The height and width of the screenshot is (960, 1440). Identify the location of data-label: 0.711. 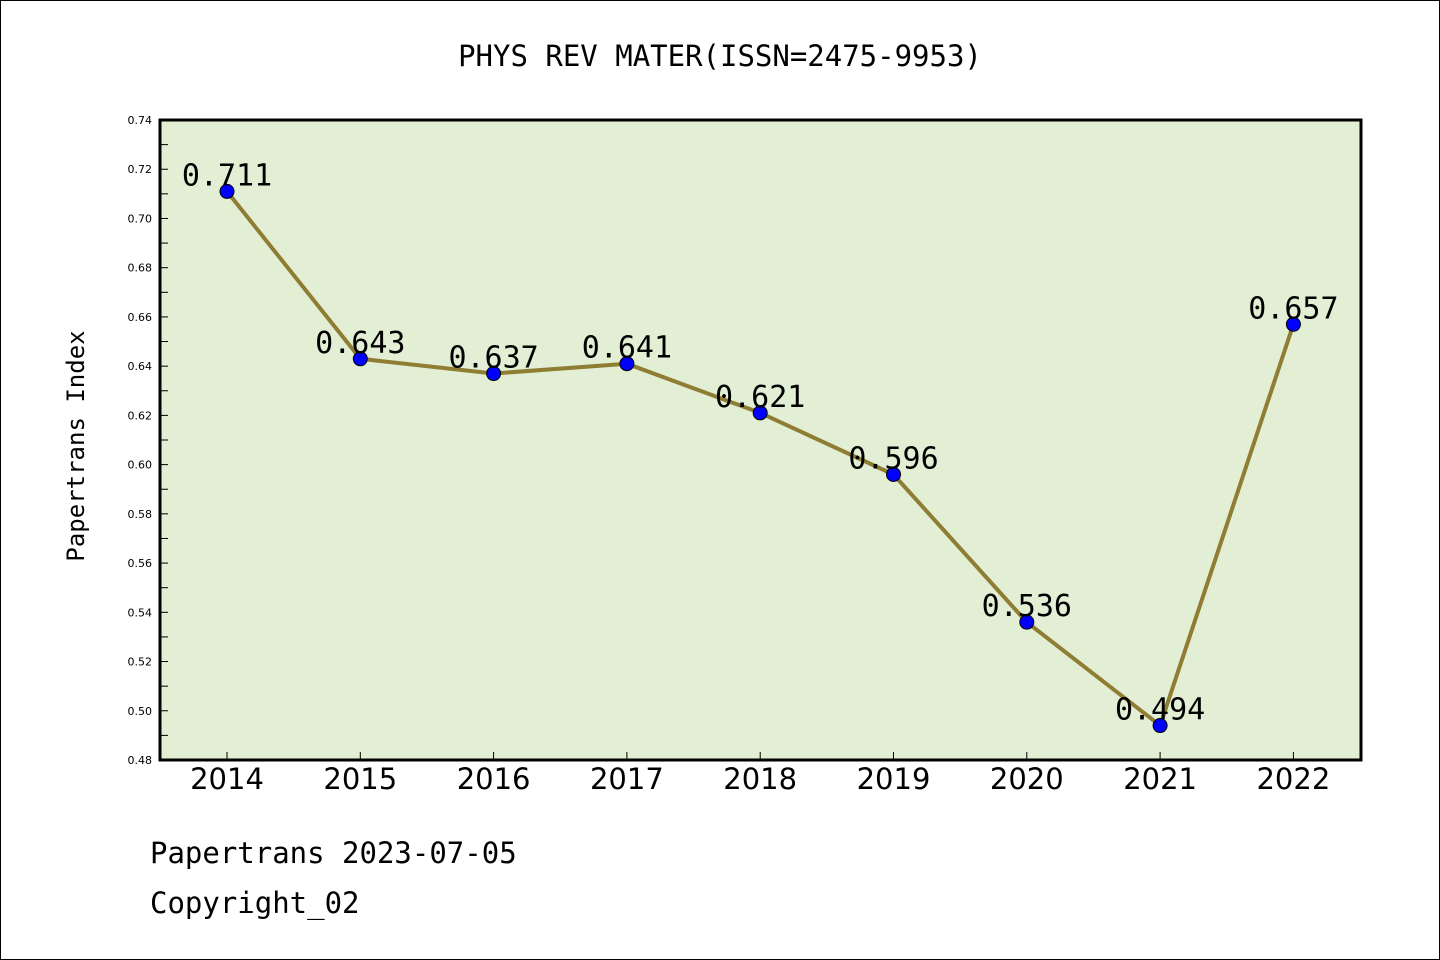
(227, 175).